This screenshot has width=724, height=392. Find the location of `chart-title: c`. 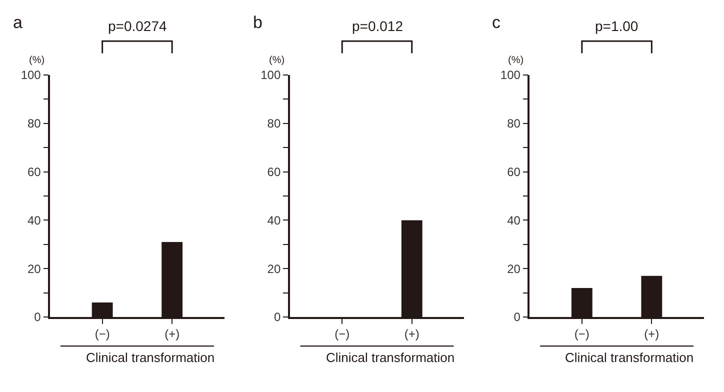

chart-title: c is located at coordinates (496, 22).